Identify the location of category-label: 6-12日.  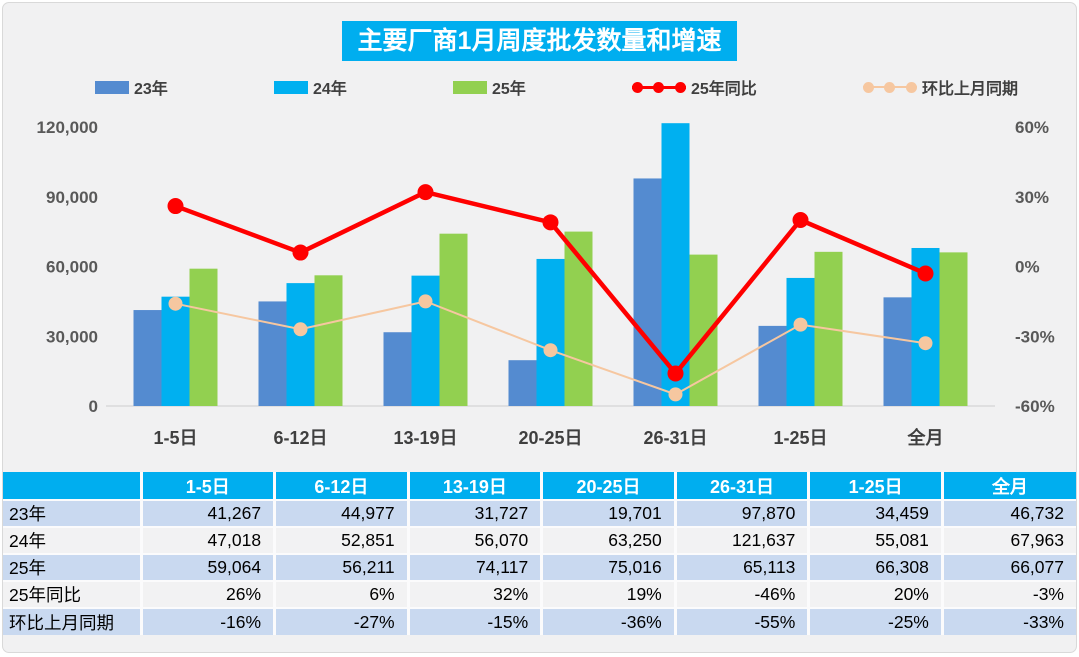
(300, 438).